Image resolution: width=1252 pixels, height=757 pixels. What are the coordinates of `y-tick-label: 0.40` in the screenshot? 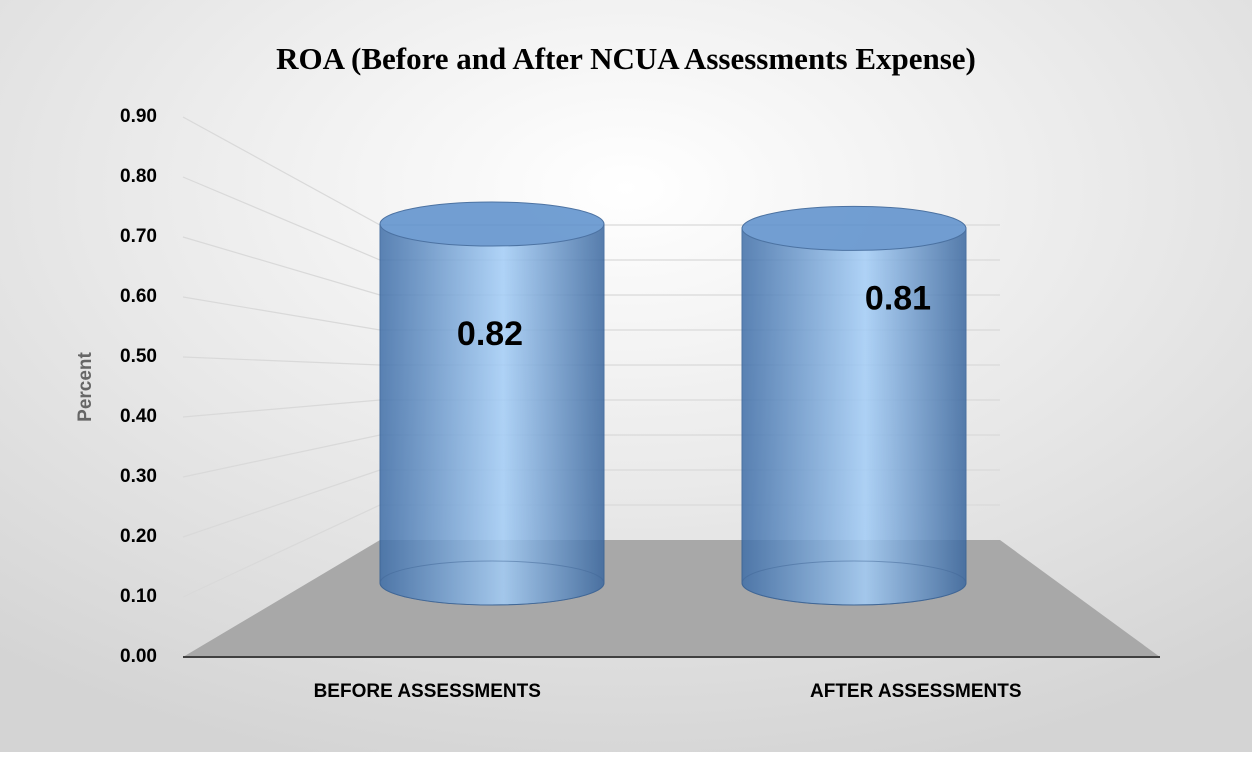 It's located at (138, 416).